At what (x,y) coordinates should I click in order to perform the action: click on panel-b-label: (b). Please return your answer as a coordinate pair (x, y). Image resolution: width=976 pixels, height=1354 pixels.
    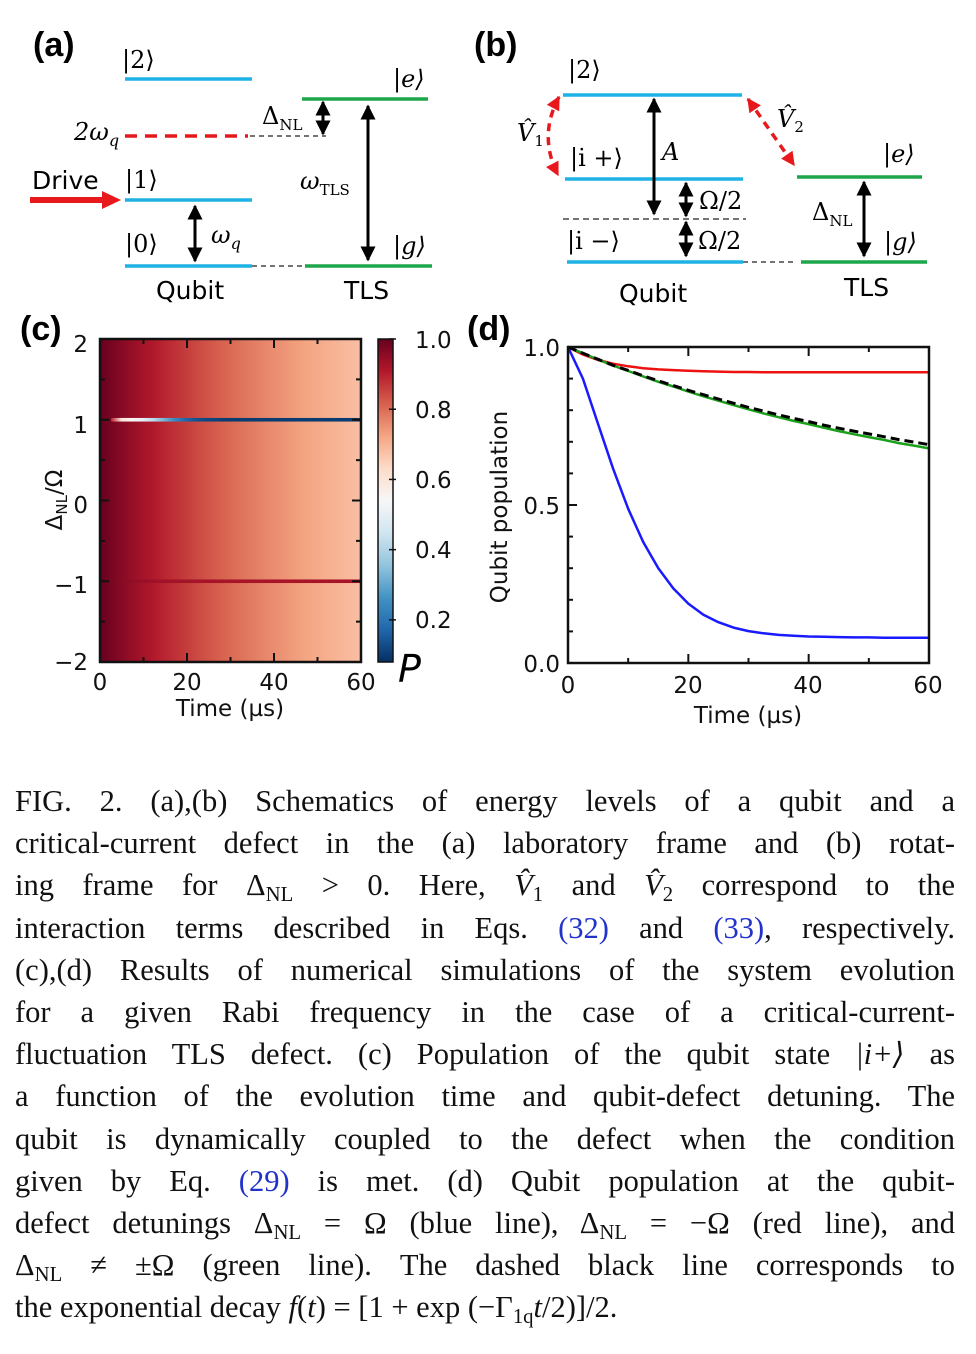
    Looking at the image, I should click on (495, 45).